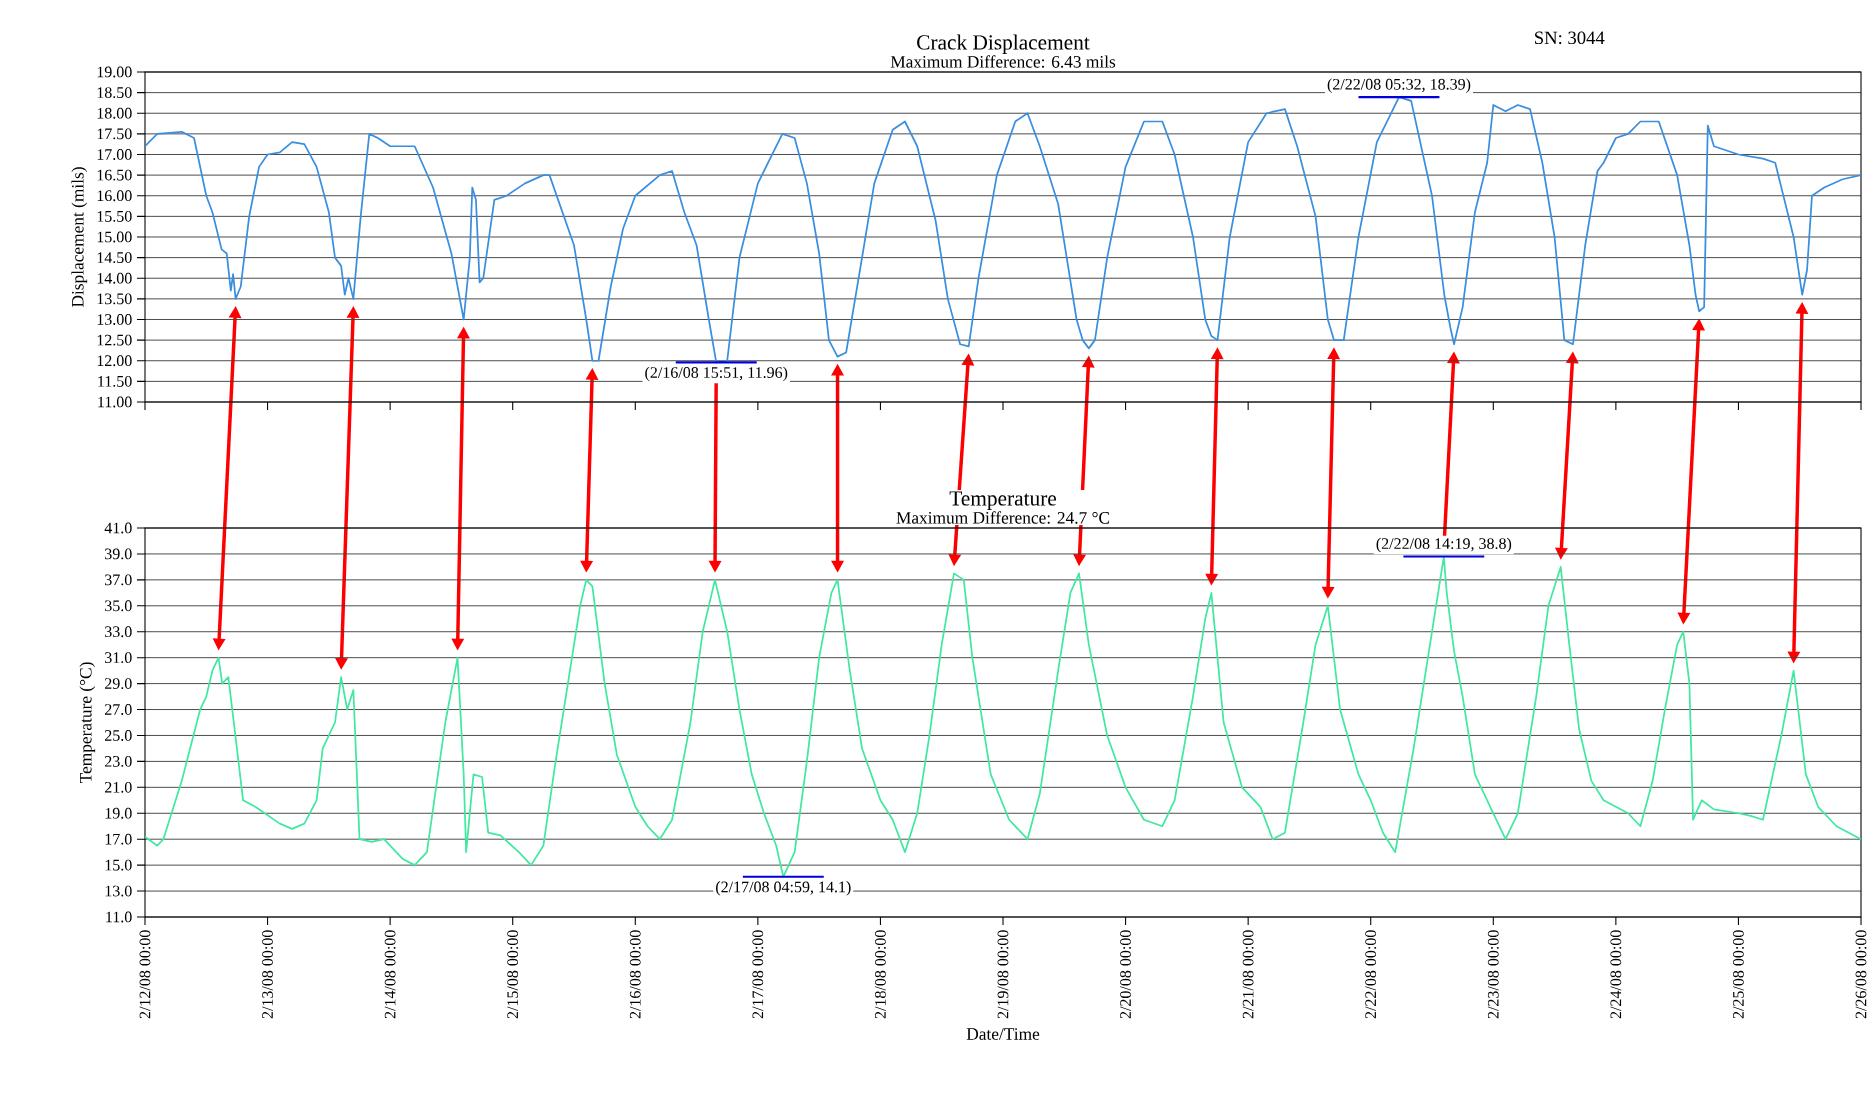 This screenshot has width=1871, height=1107. Describe the element at coordinates (114, 299) in the screenshot. I see `y-tick-label: 13.50` at that location.